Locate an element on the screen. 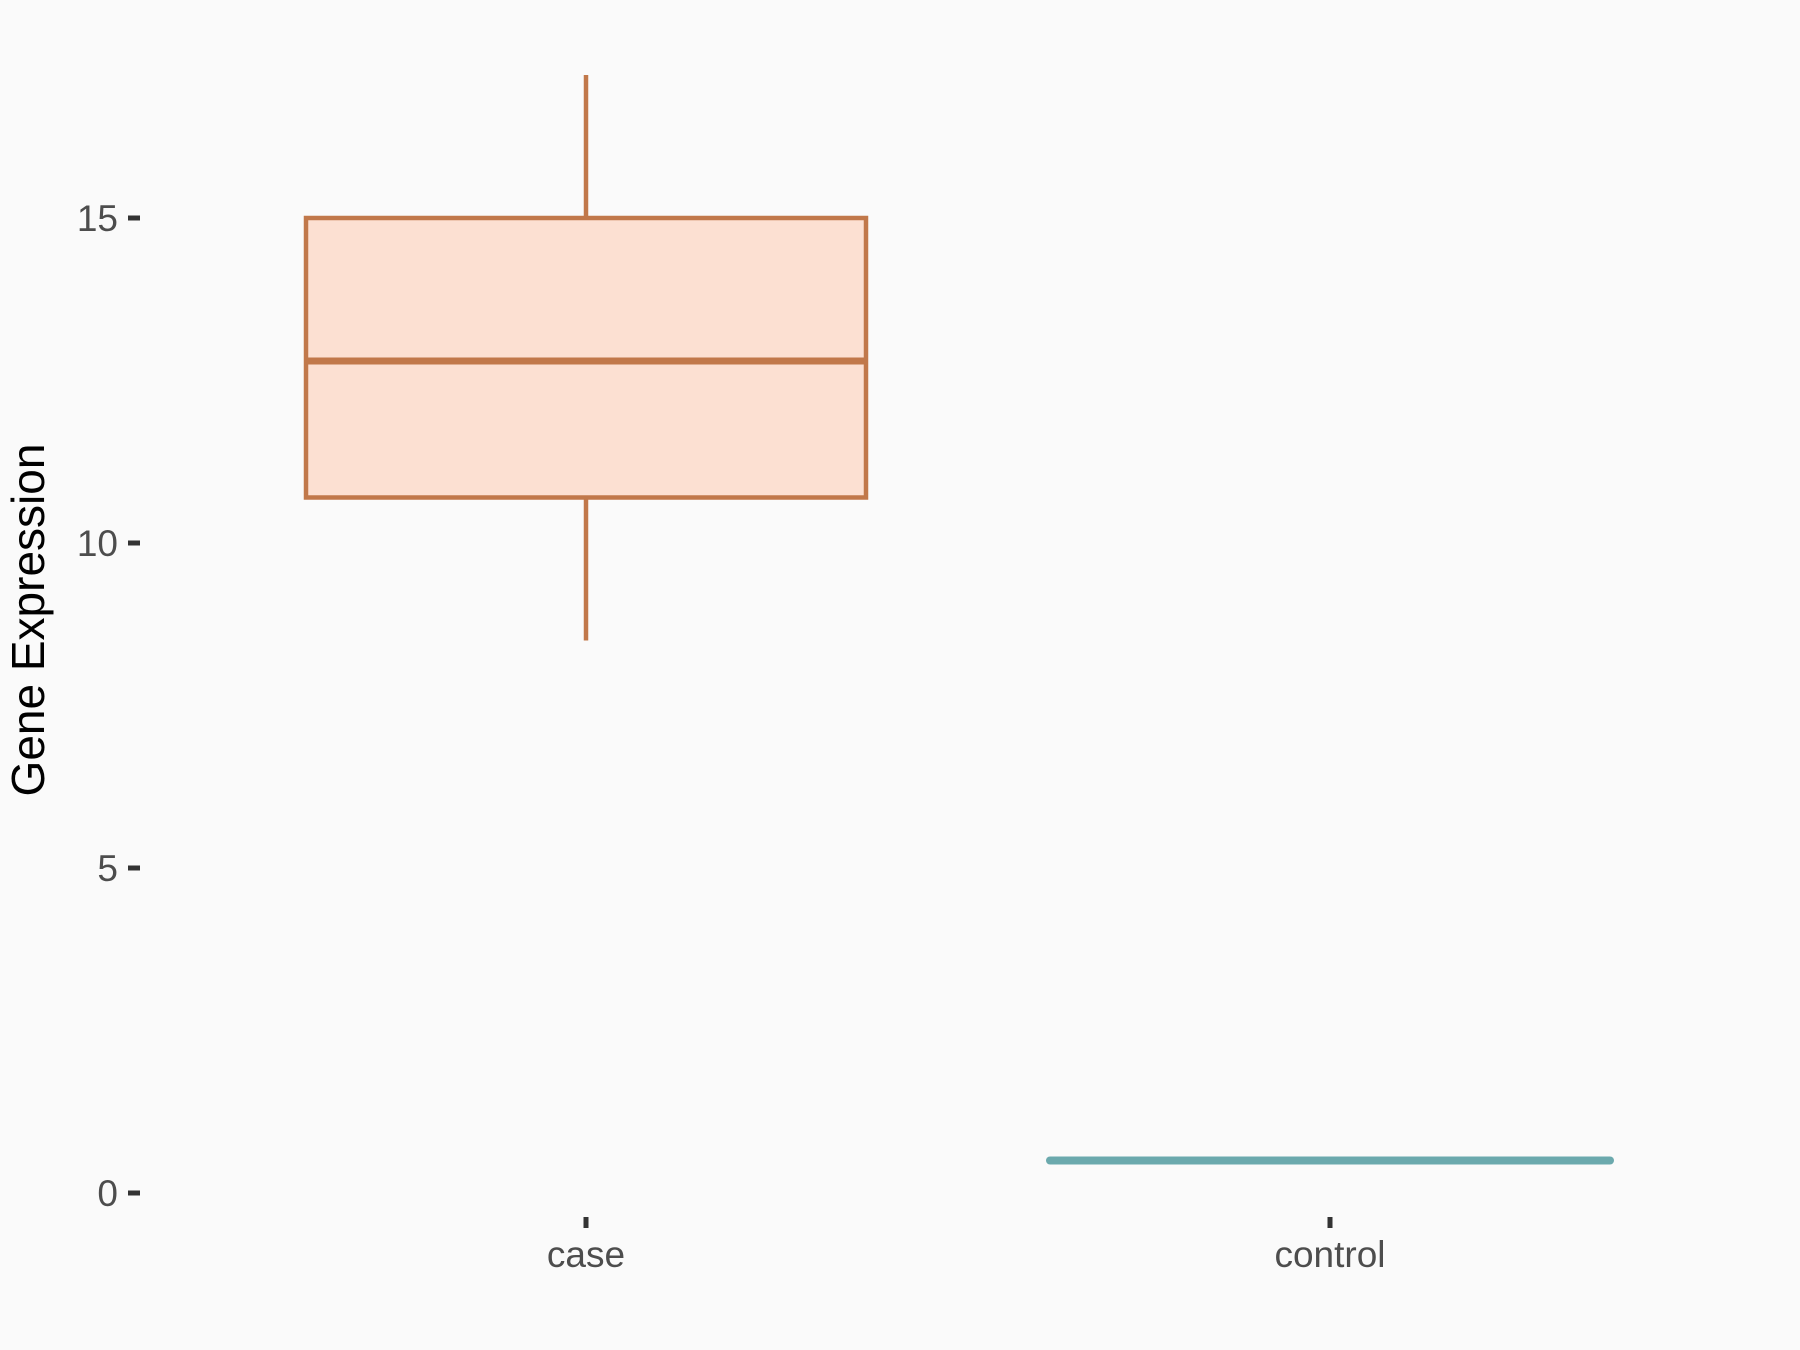 The height and width of the screenshot is (1350, 1800). y-tick-label: 0 is located at coordinates (107, 1193).